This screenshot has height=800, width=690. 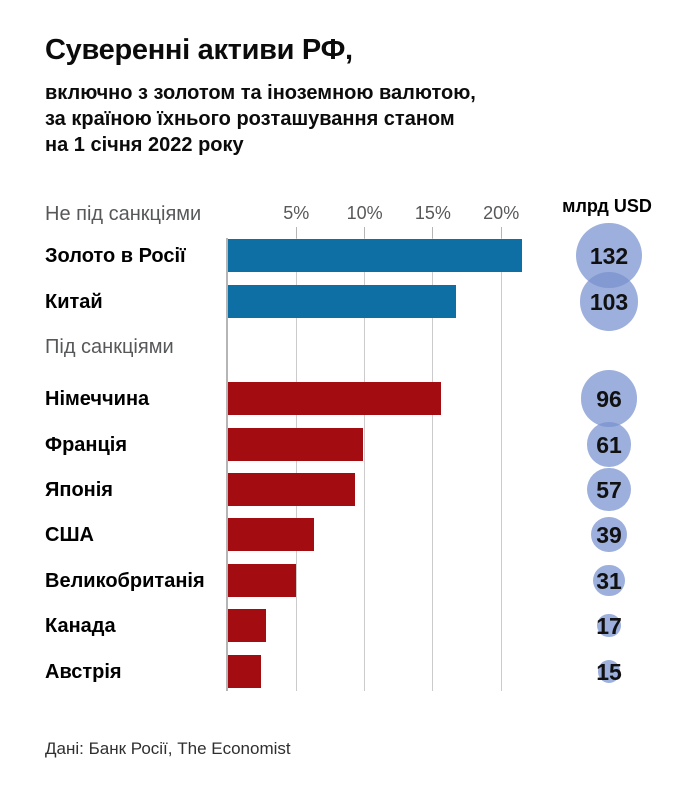 I want to click on country-label: Китай, so click(x=74, y=301).